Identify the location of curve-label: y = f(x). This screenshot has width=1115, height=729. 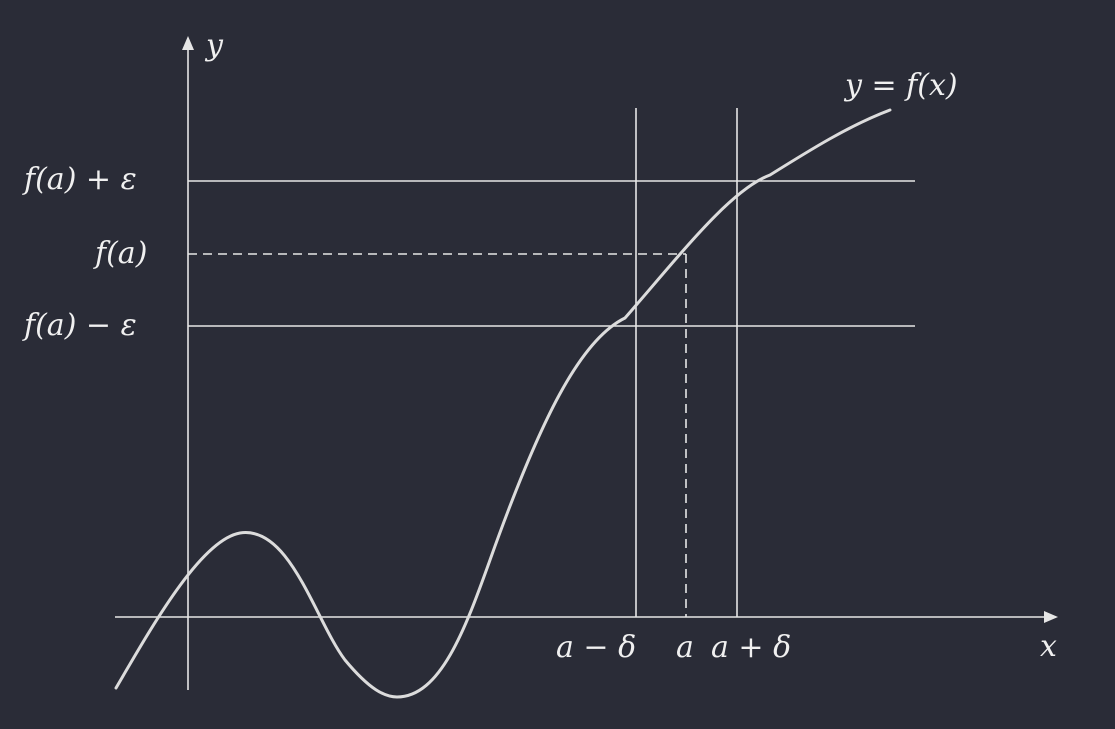
(901, 85).